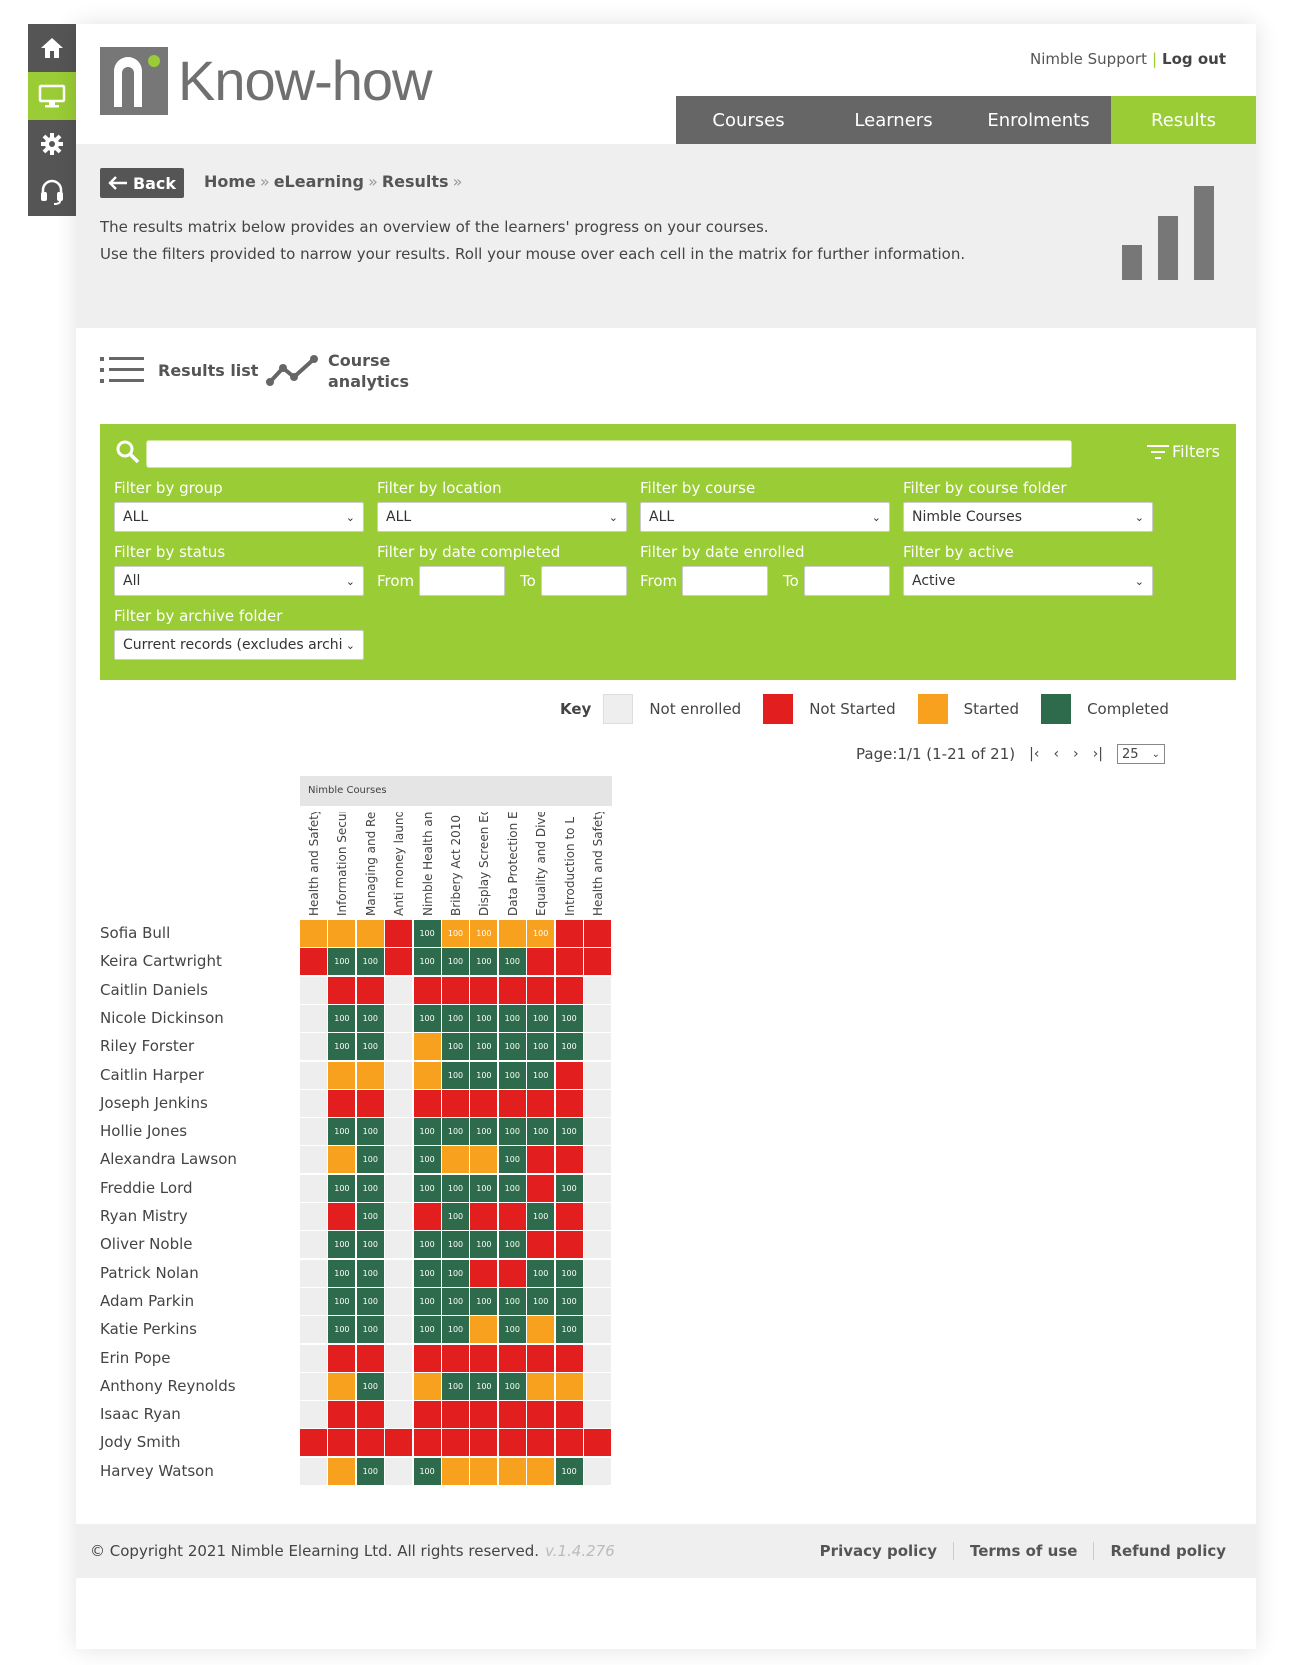 This screenshot has width=1290, height=1665. Describe the element at coordinates (1076, 754) in the screenshot. I see `next-page-icon: ›` at that location.